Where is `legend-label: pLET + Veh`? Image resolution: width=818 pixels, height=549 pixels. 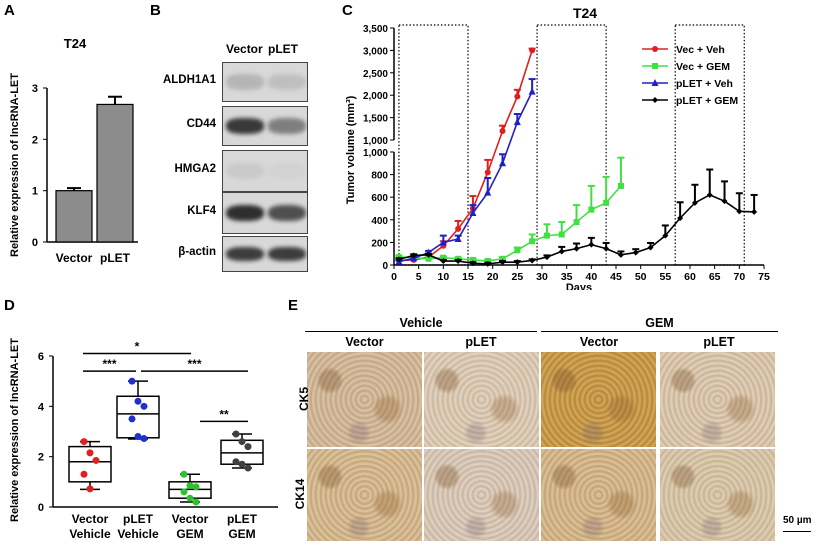 legend-label: pLET + Veh is located at coordinates (704, 84).